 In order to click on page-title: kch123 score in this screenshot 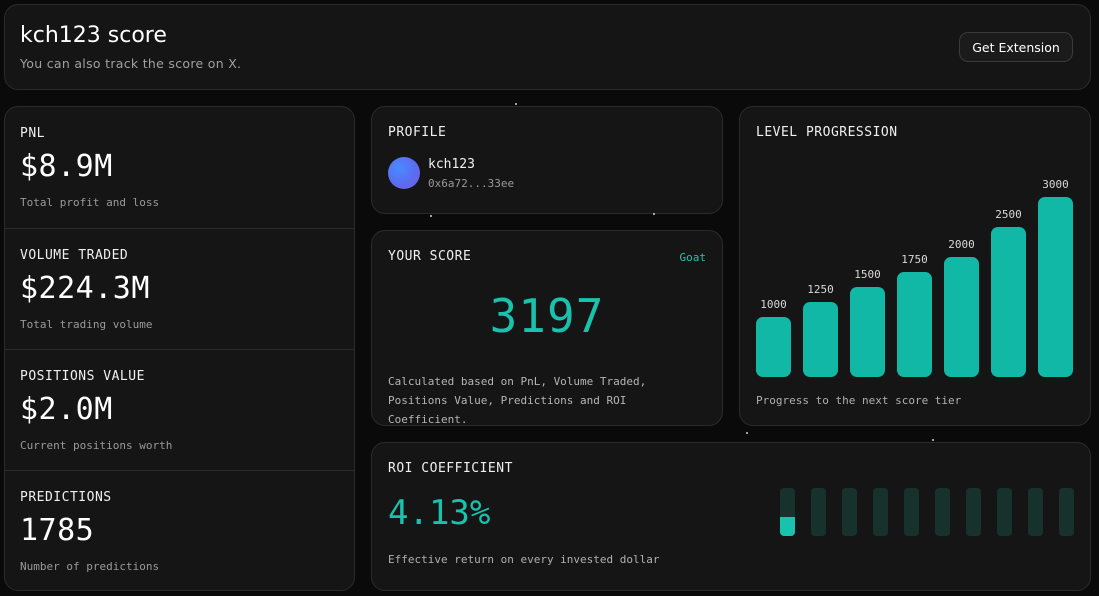, I will do `click(93, 35)`.